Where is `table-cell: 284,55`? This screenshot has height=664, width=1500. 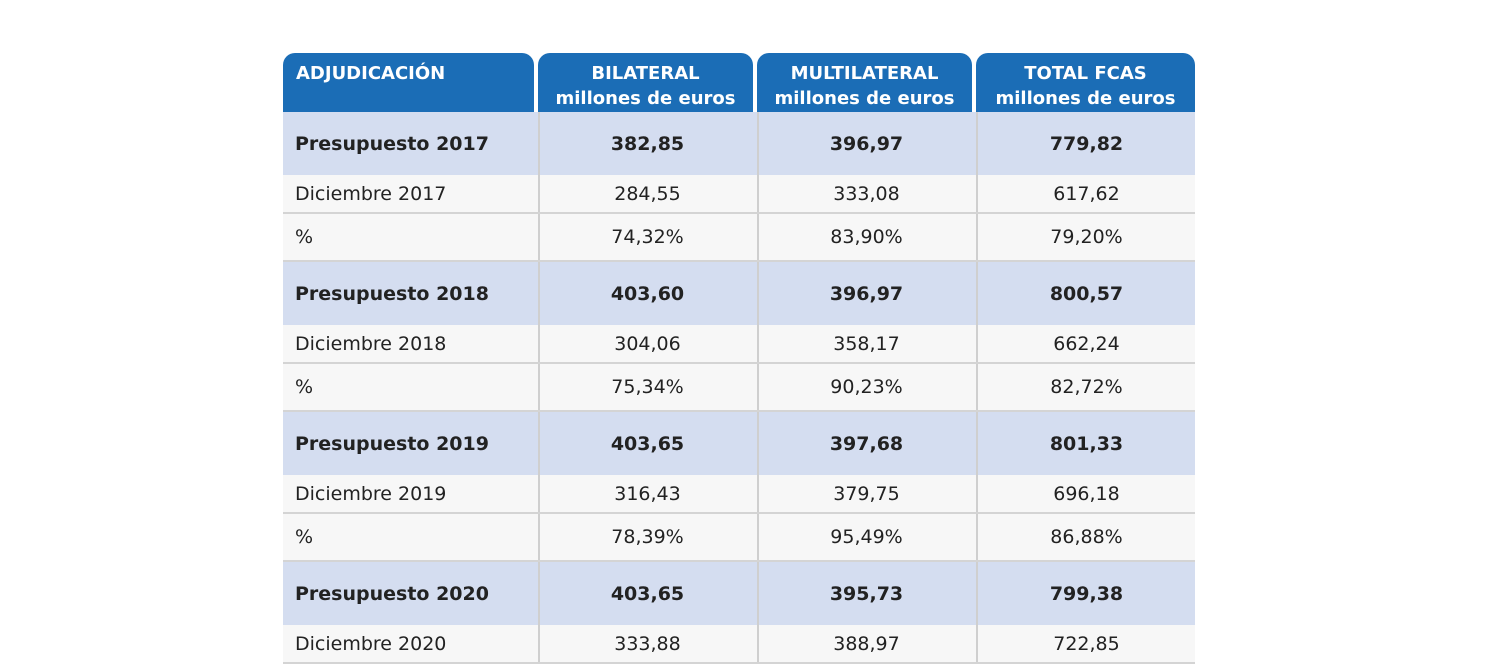
table-cell: 284,55 is located at coordinates (646, 193).